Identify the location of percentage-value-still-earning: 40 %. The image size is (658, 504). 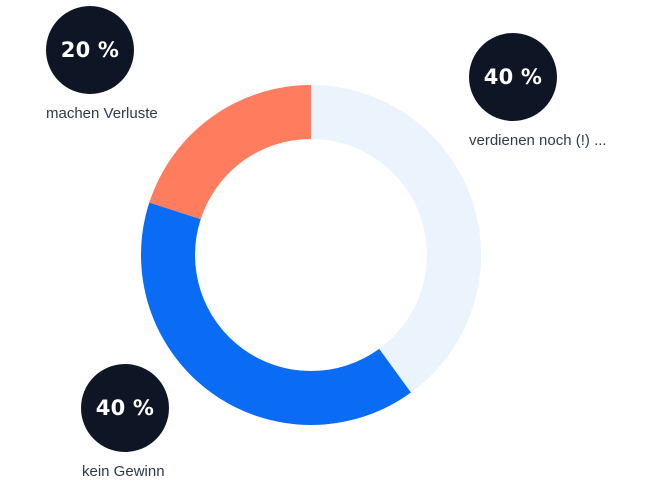
(513, 77).